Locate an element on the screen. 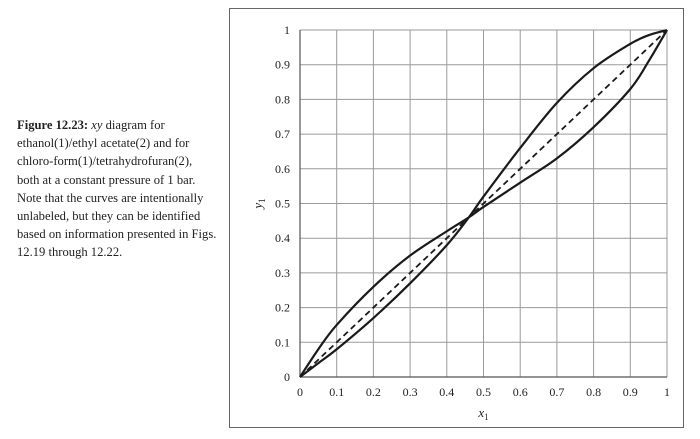 This screenshot has width=700, height=439. x-tick-label: 0.6 is located at coordinates (520, 392).